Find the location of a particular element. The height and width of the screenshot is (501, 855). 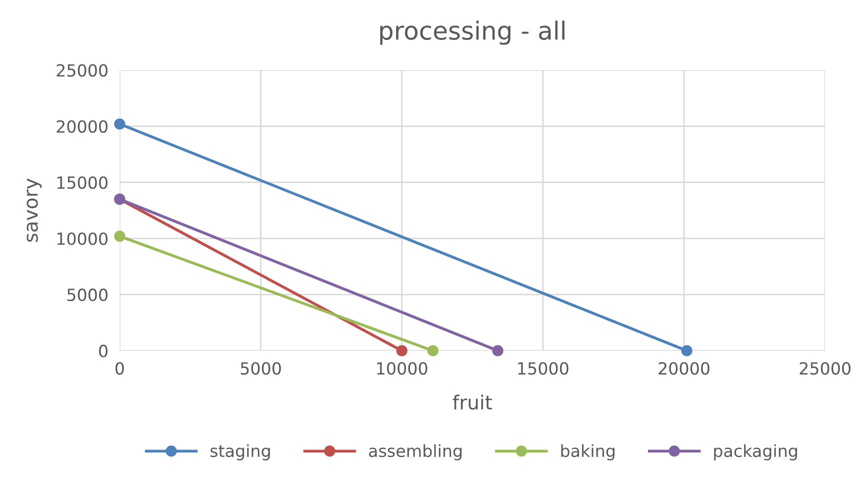

legend-label: assembling is located at coordinates (415, 452).